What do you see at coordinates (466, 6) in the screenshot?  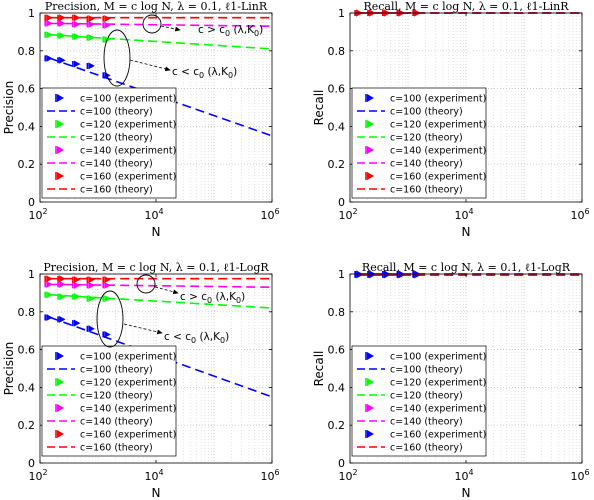 I see `chart-title: Recall, M = c log N, λ = 0.1, ℓ1-LinR` at bounding box center [466, 6].